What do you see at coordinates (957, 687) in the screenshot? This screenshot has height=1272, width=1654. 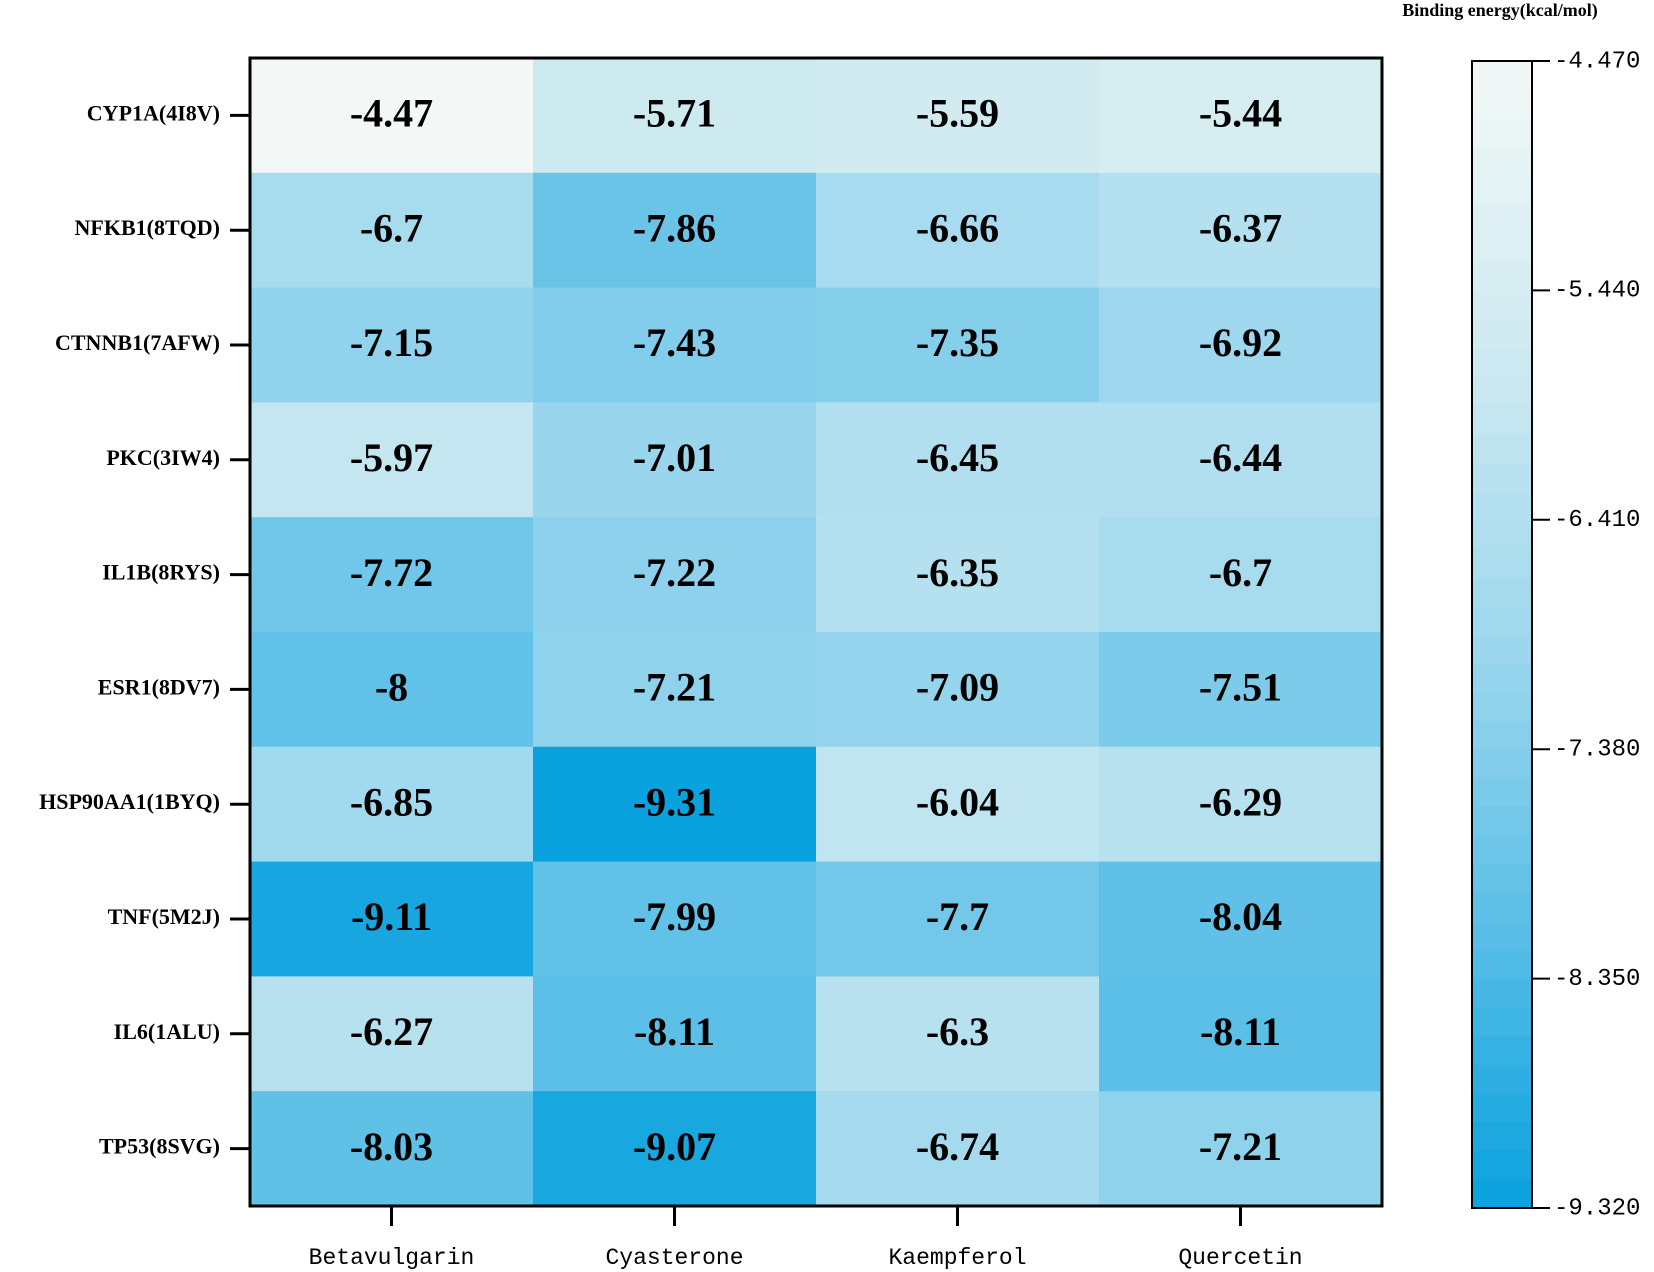 I see `cell-value: -7.09` at bounding box center [957, 687].